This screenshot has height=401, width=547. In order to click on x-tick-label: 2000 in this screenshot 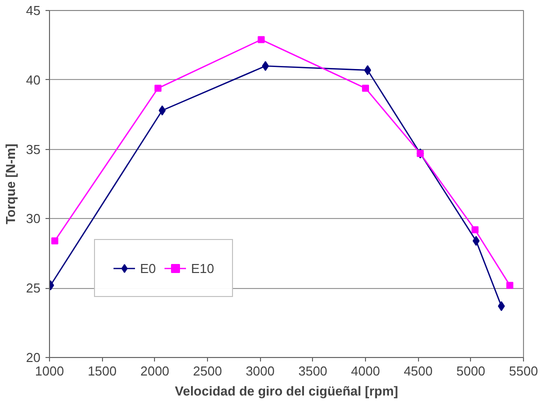, I will do `click(155, 371)`.